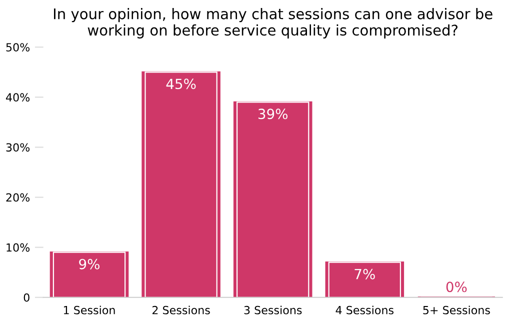 The image size is (510, 325). What do you see at coordinates (89, 264) in the screenshot?
I see `data-label: 9%` at bounding box center [89, 264].